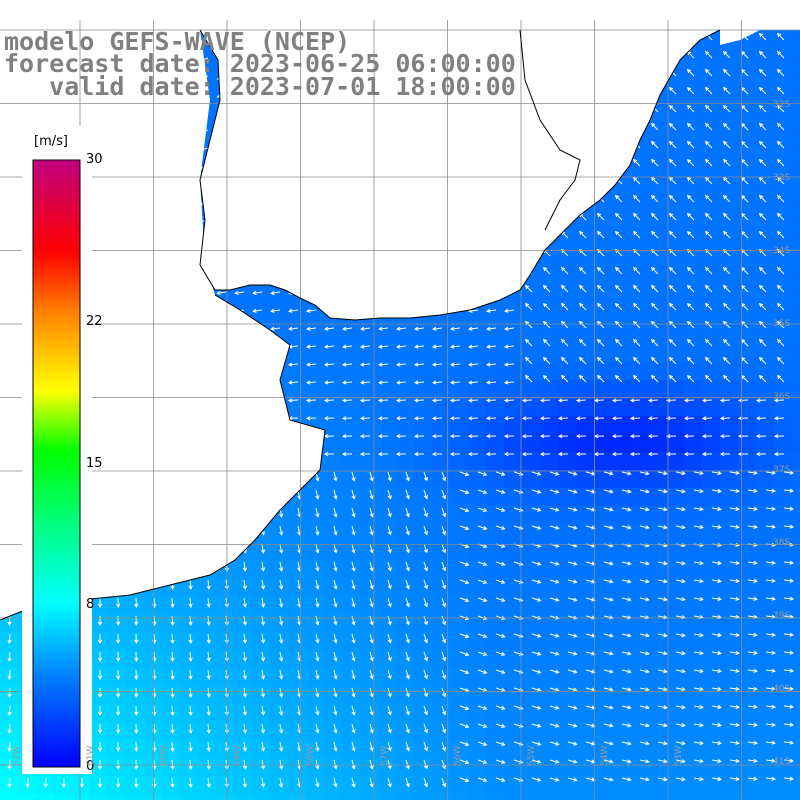  What do you see at coordinates (782, 543) in the screenshot?
I see `latitude-label: 38S` at bounding box center [782, 543].